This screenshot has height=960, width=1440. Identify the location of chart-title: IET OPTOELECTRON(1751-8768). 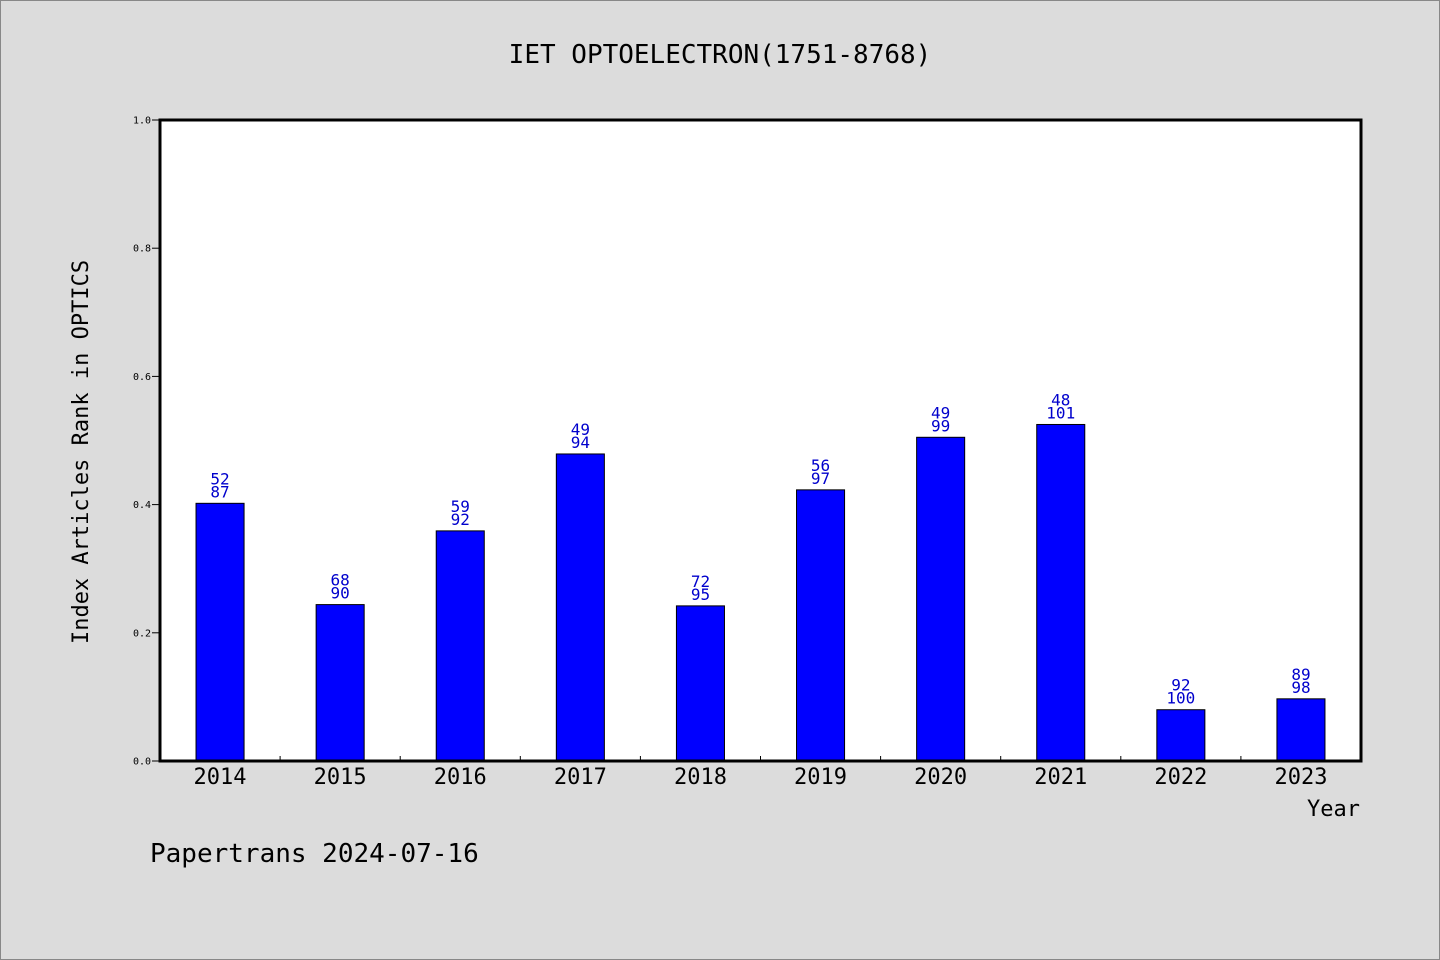
(720, 55).